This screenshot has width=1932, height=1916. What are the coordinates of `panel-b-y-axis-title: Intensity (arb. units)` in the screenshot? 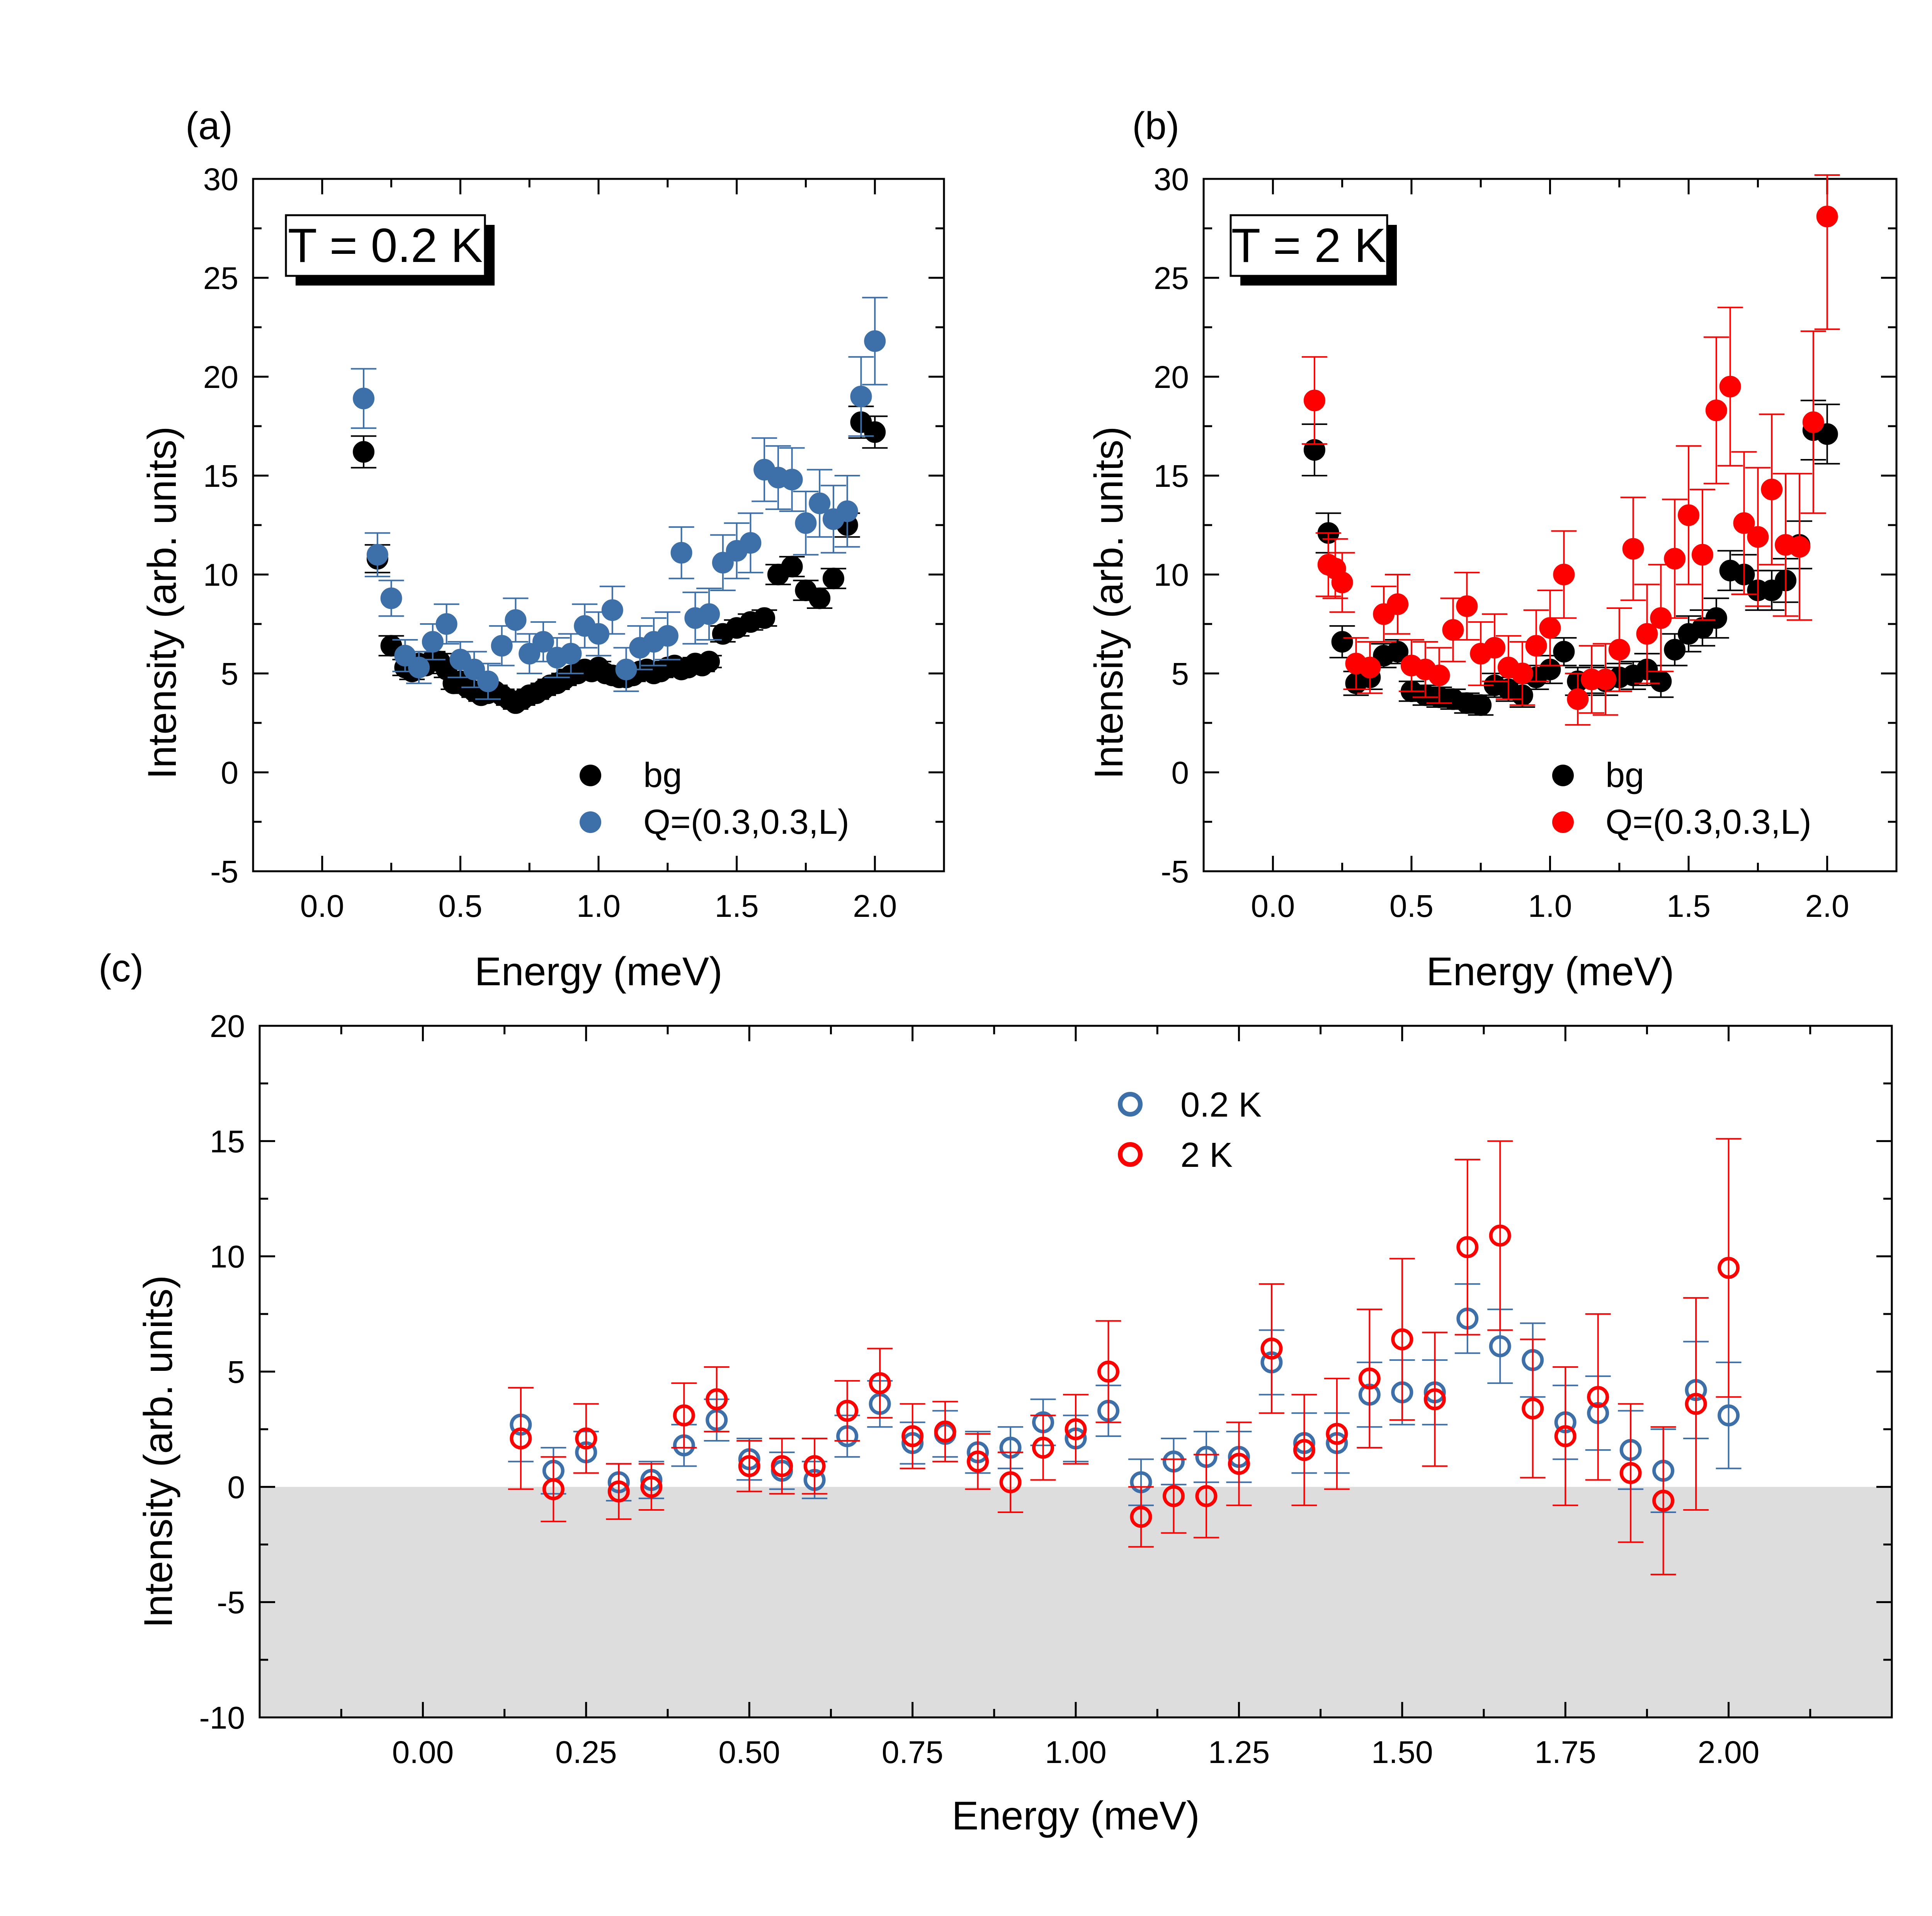 It's located at (1109, 602).